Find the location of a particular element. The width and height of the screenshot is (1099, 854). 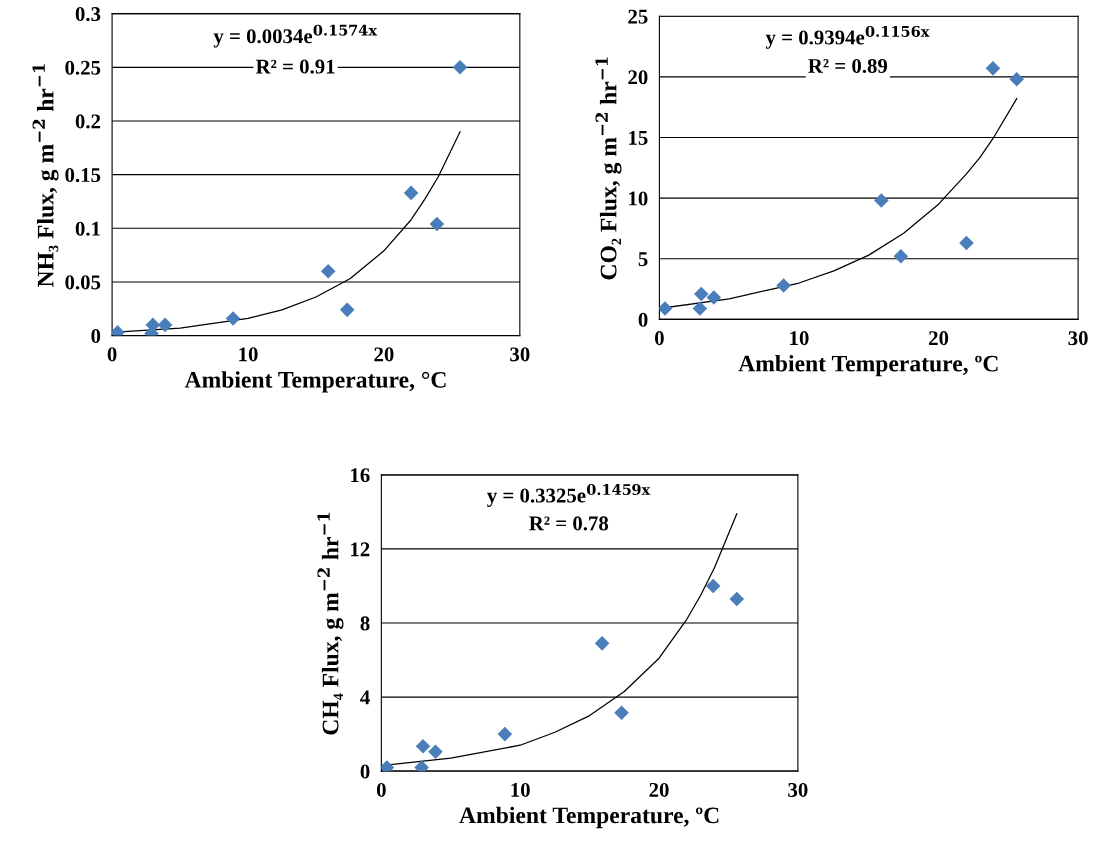

y-tick-label: 0.1 is located at coordinates (87, 228).